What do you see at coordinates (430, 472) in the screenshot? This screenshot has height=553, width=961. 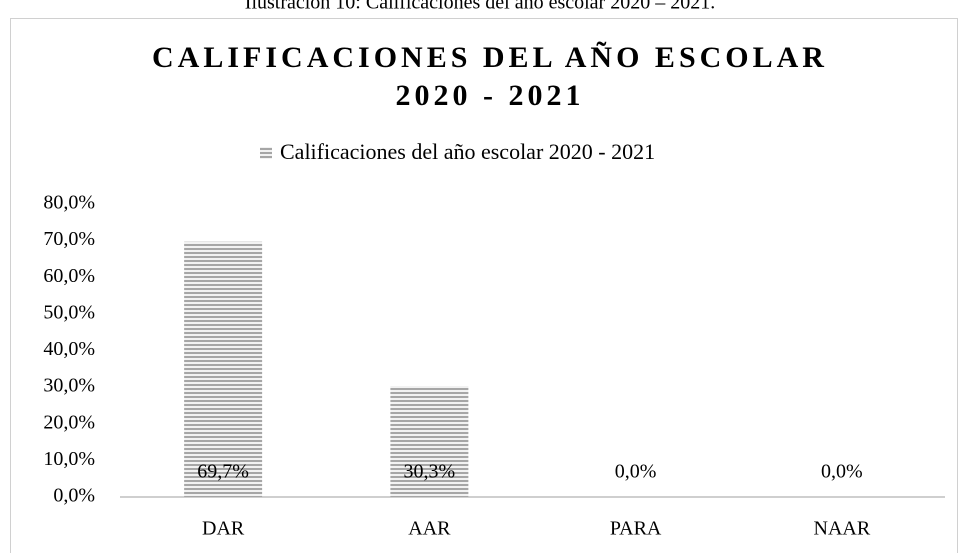 I see `data-label: 30,3%` at bounding box center [430, 472].